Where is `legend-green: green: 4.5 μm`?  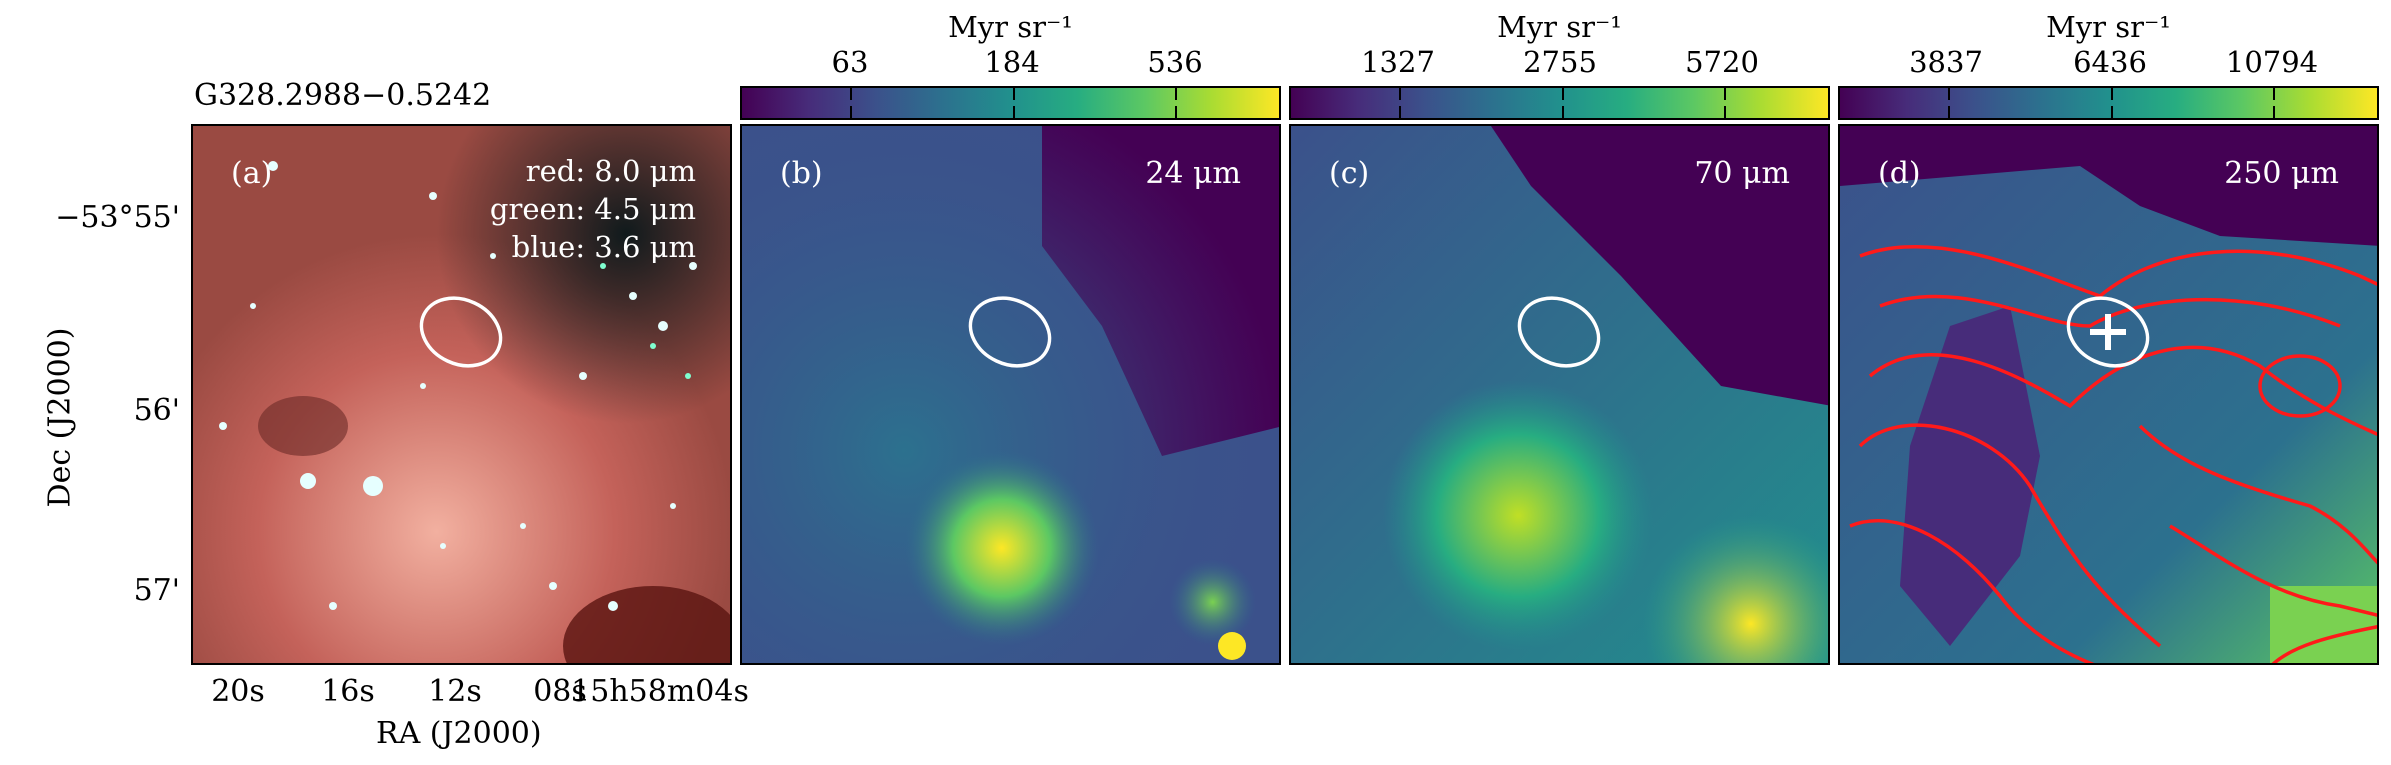
legend-green: green: 4.5 μm is located at coordinates (592, 209).